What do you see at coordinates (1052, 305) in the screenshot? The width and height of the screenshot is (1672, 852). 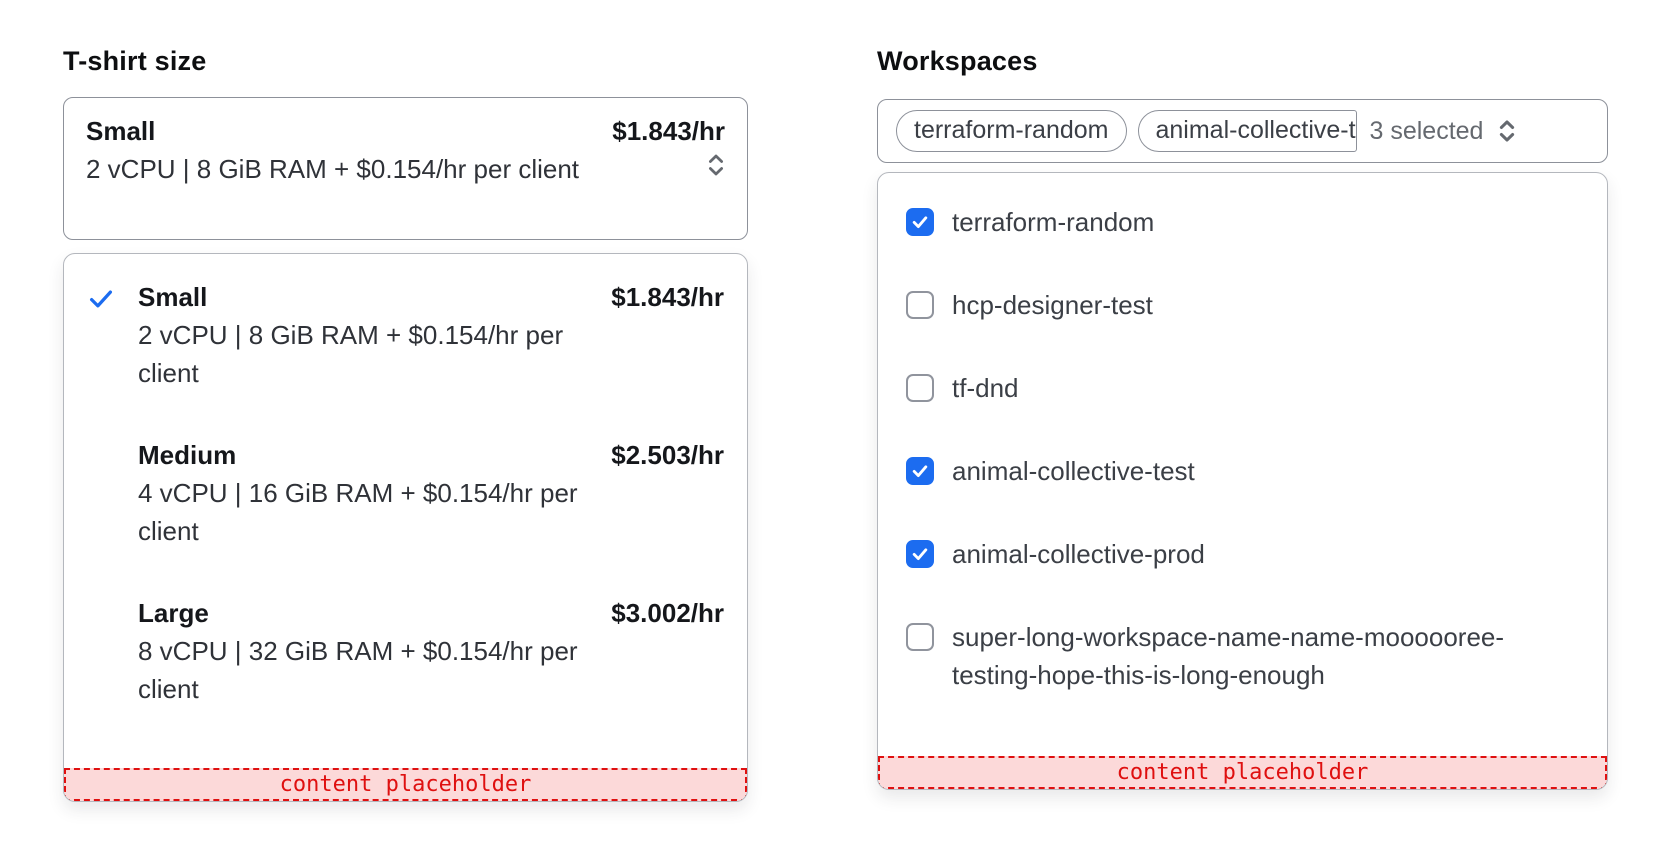 I see `workspace-name: hcp-designer-test` at bounding box center [1052, 305].